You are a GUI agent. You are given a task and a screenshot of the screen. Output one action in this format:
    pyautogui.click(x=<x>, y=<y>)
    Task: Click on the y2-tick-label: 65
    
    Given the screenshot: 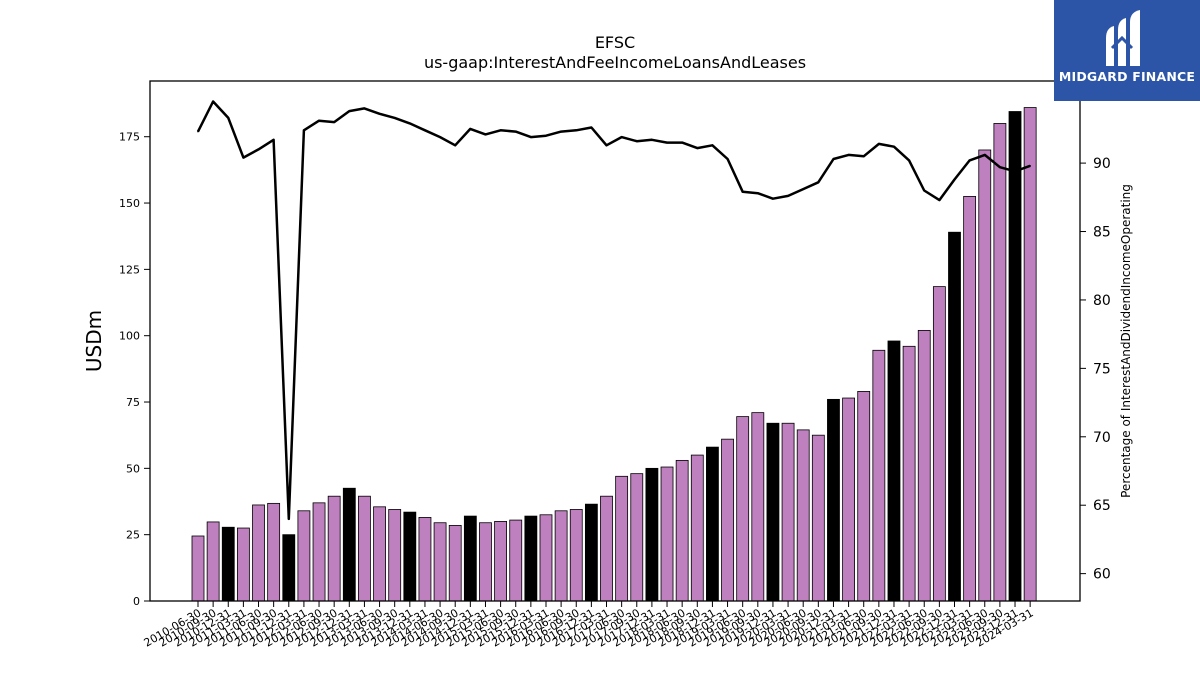 What is the action you would take?
    pyautogui.click(x=1102, y=506)
    